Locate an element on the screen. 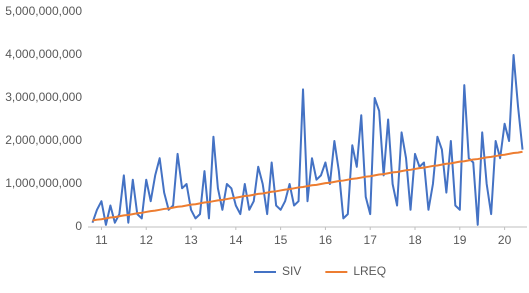 Image resolution: width=529 pixels, height=293 pixels. y-tick-label: 2,000,000,000 is located at coordinates (43, 140).